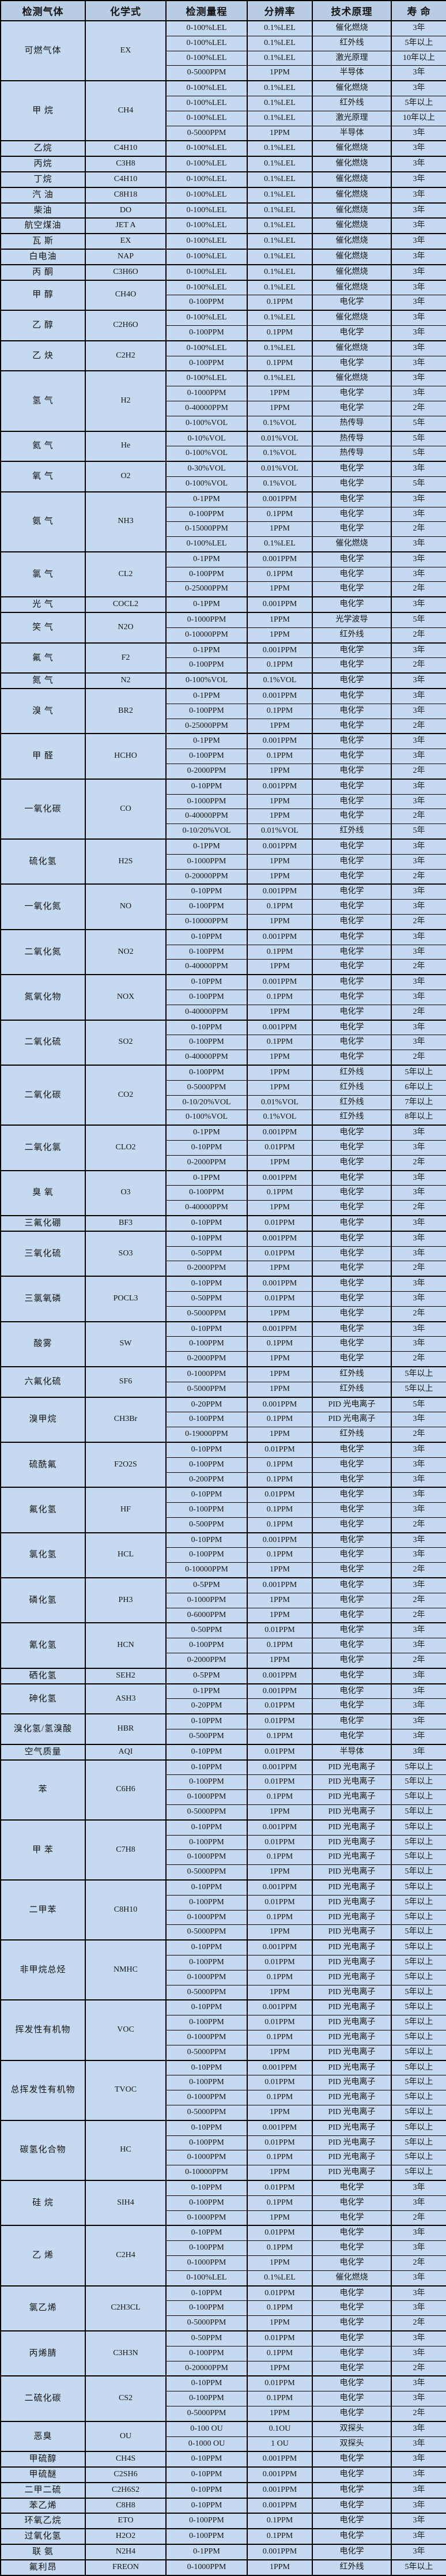 This screenshot has width=446, height=2576. Describe the element at coordinates (223, 1917) in the screenshot. I see `table-row: 0-1000PPM 0.1PPM PID 光电离子 5年以上` at that location.